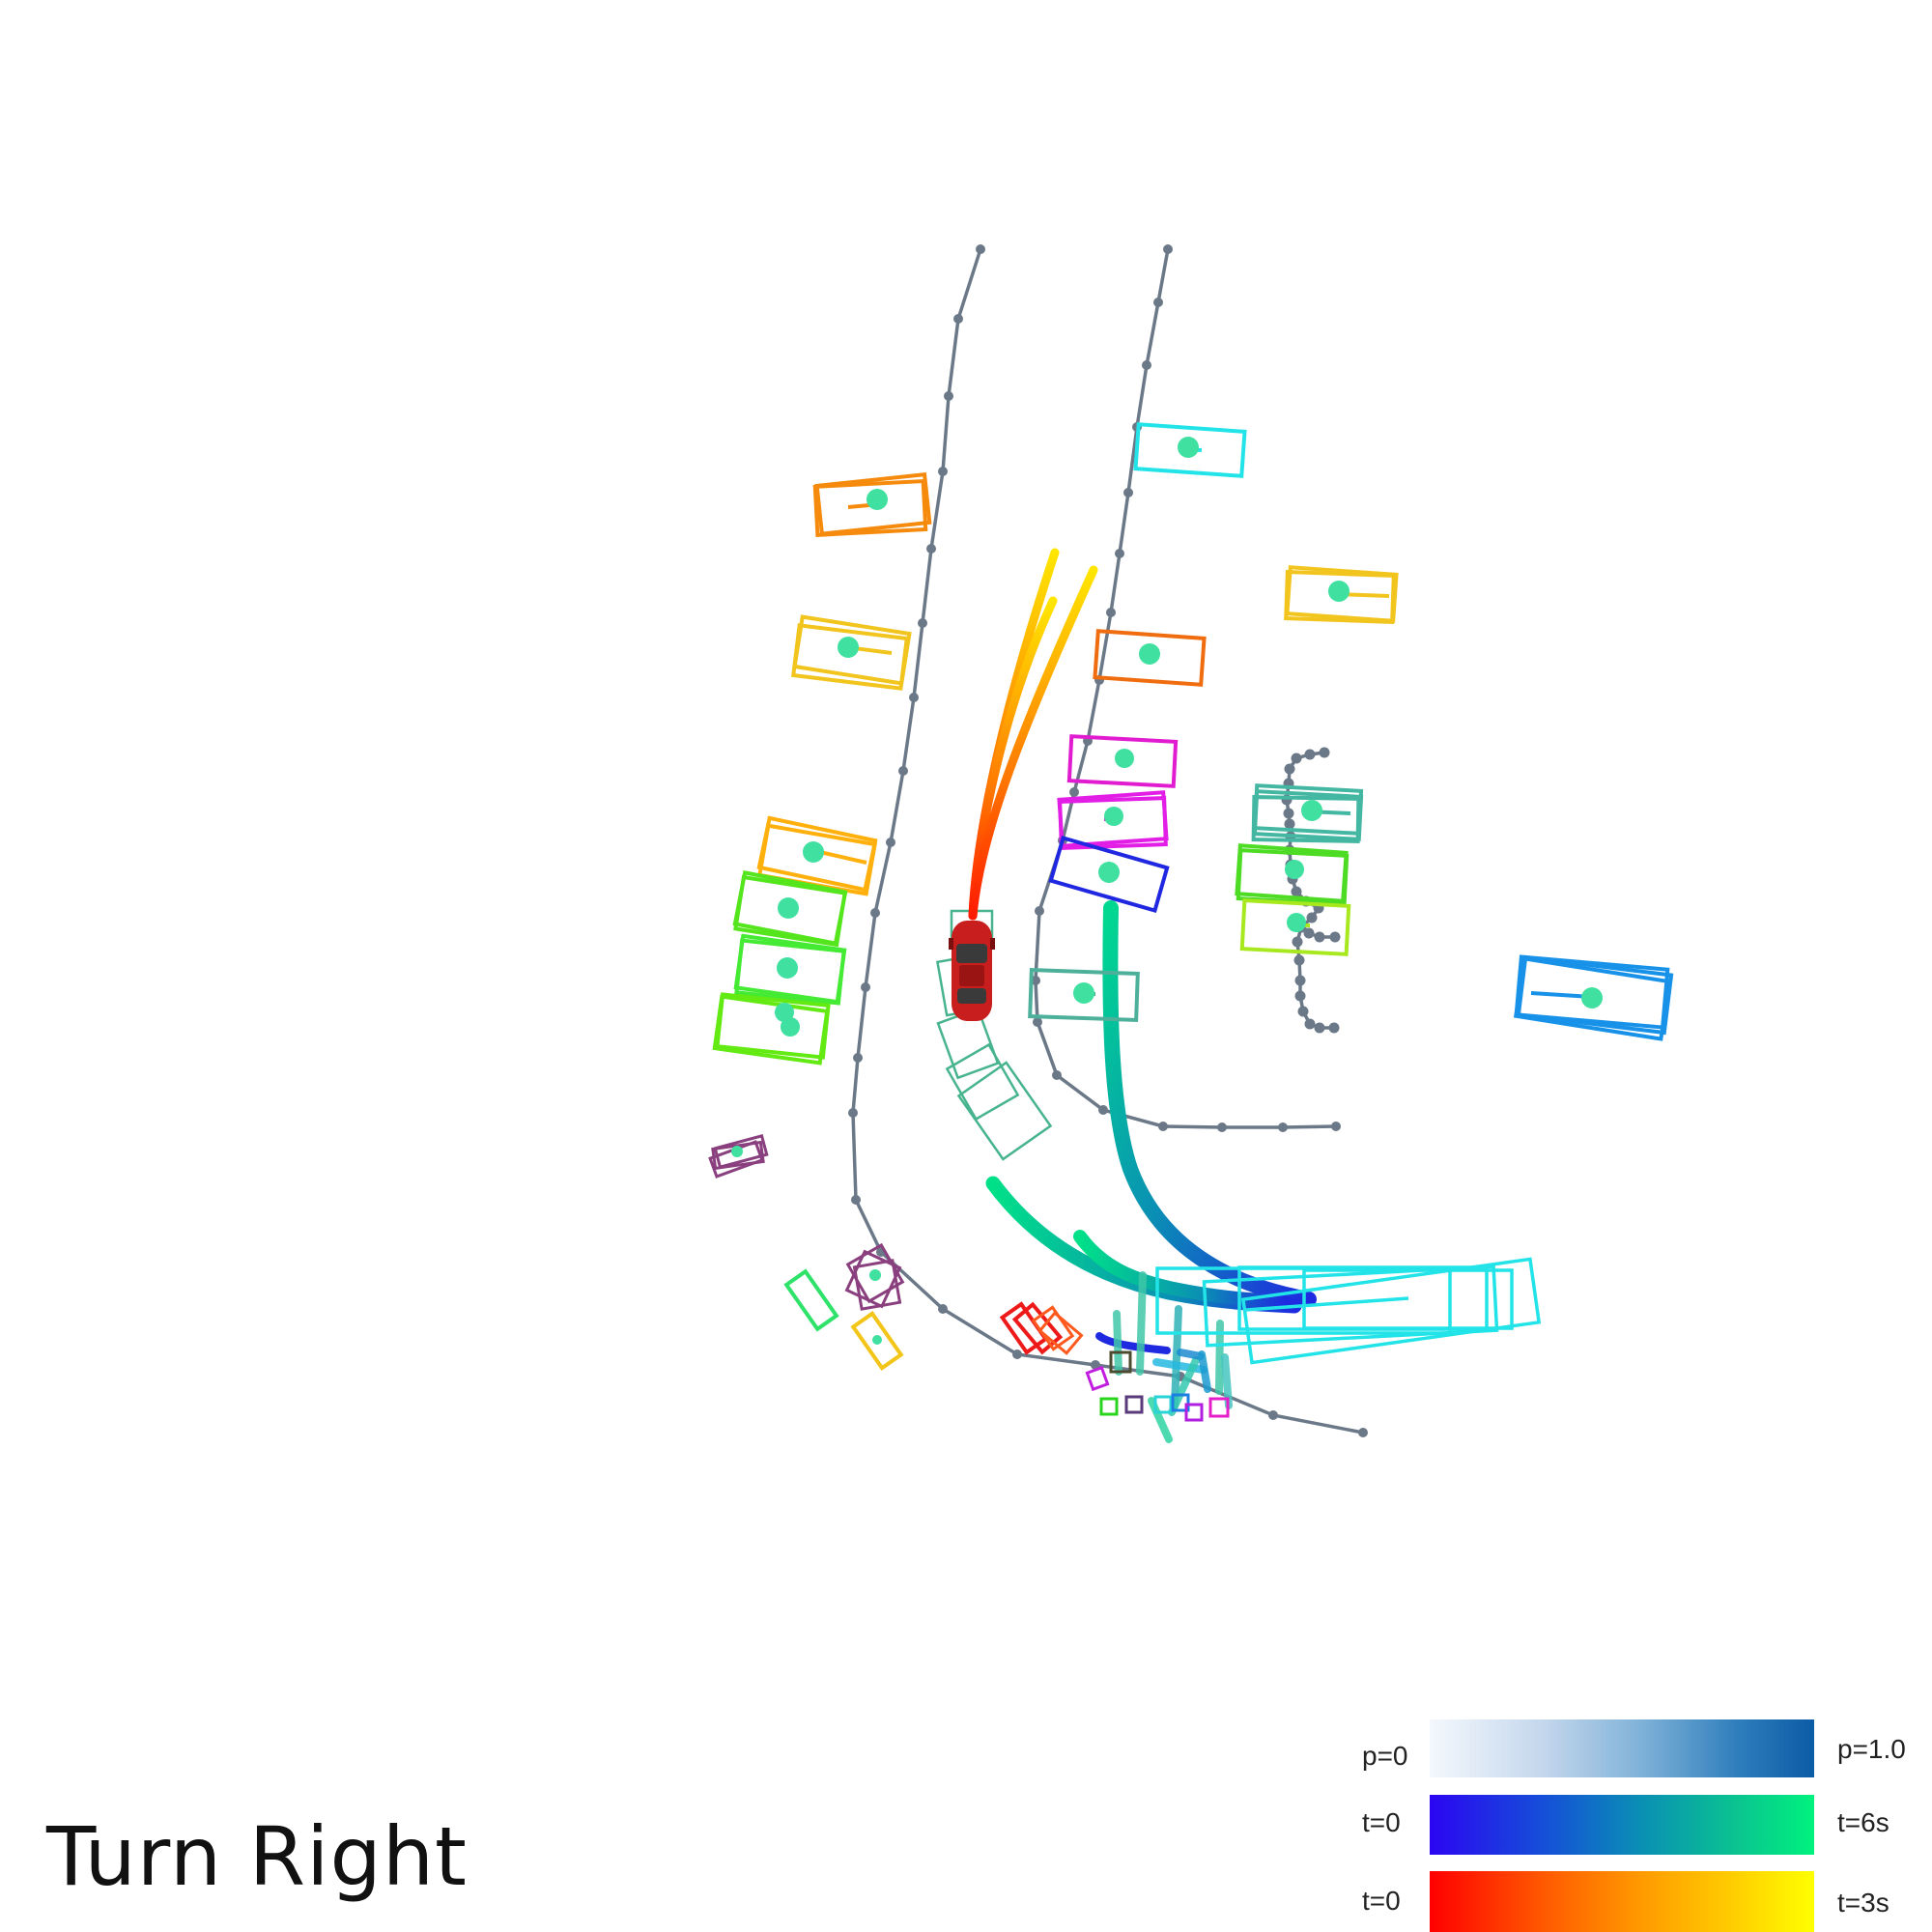 Image resolution: width=1932 pixels, height=1932 pixels. I want to click on bike-purple-bottom, so click(874, 1276).